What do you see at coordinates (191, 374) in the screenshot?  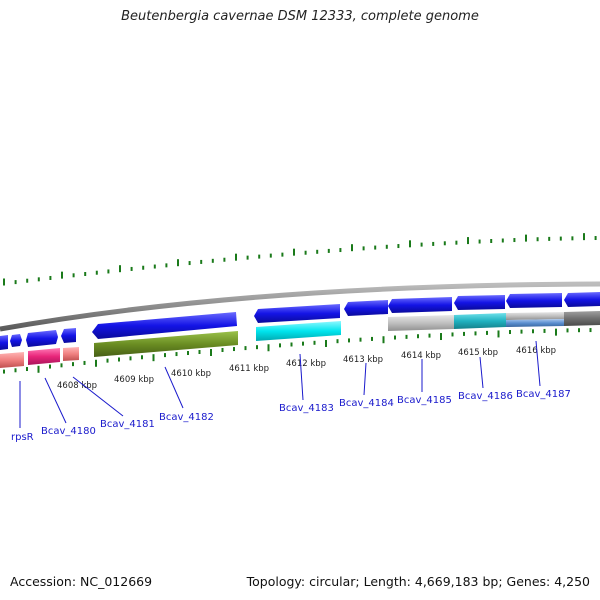 I see `kbp-label: 4610 kbp` at bounding box center [191, 374].